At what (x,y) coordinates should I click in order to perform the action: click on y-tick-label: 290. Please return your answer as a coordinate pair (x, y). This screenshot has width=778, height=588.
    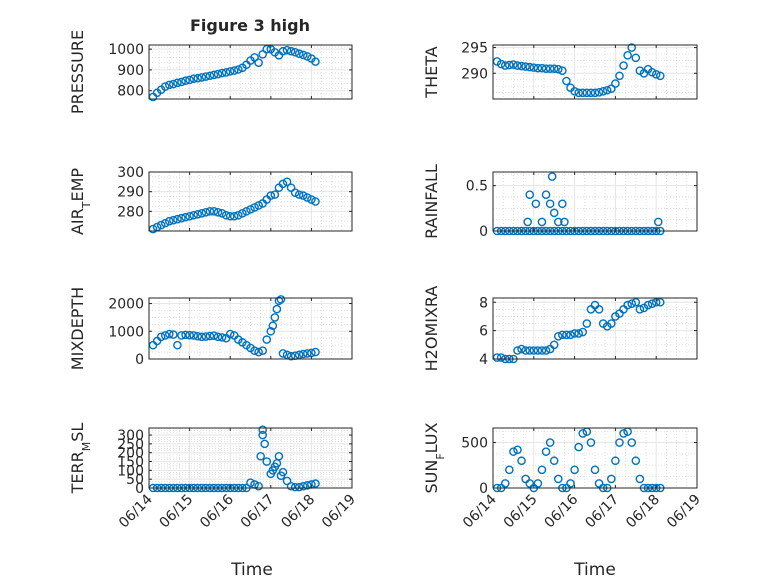
    Looking at the image, I should click on (474, 74).